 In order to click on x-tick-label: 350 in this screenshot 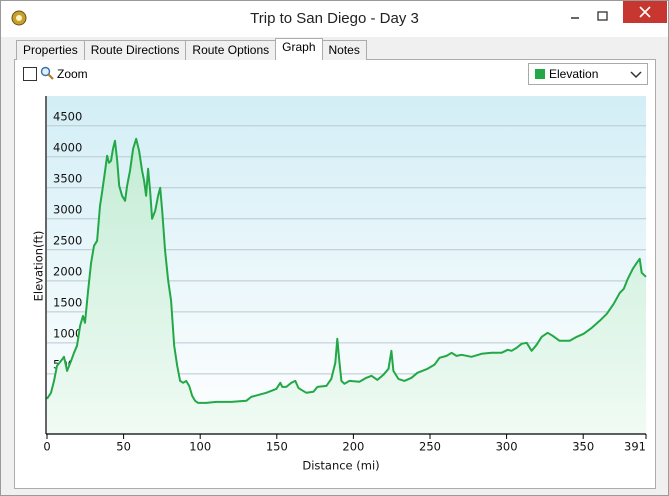, I will do `click(583, 447)`.